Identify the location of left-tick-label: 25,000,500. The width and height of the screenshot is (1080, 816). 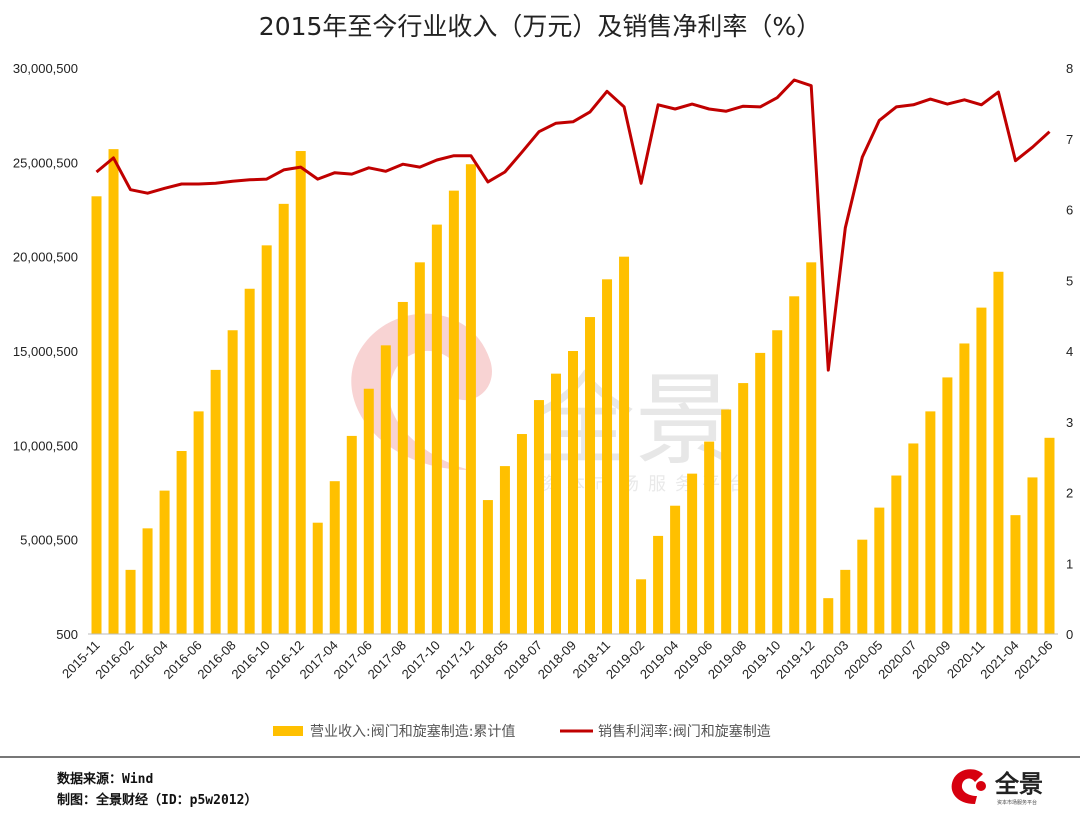
(45, 162).